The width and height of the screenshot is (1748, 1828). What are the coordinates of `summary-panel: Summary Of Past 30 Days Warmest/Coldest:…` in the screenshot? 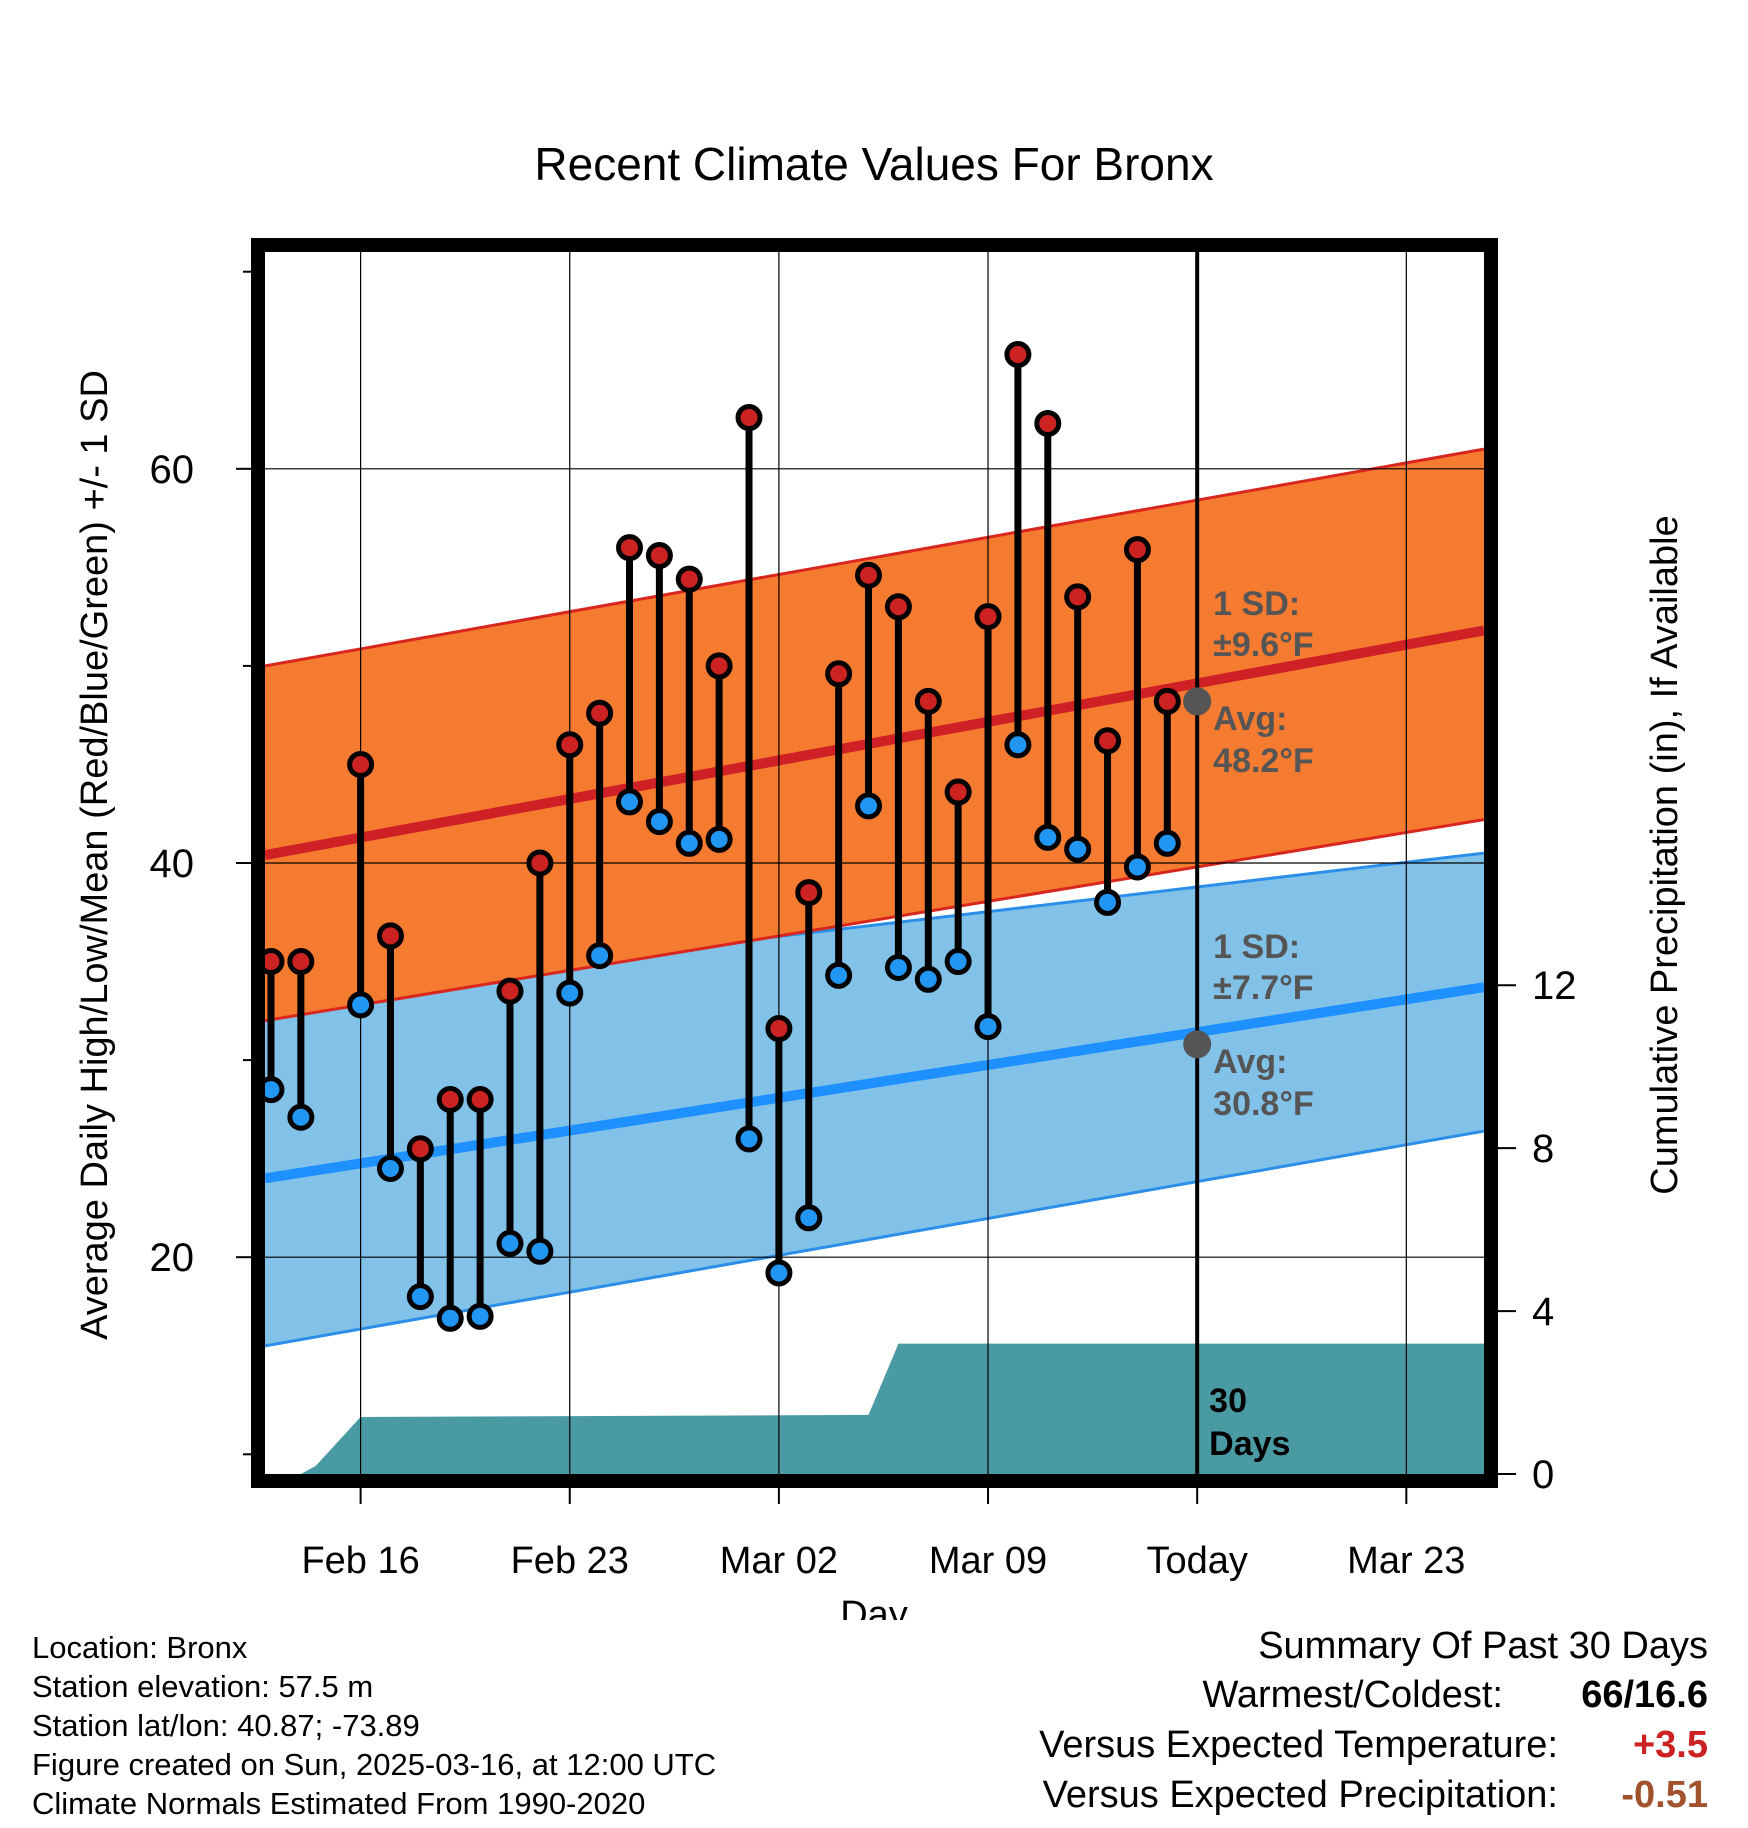 It's located at (1258, 1721).